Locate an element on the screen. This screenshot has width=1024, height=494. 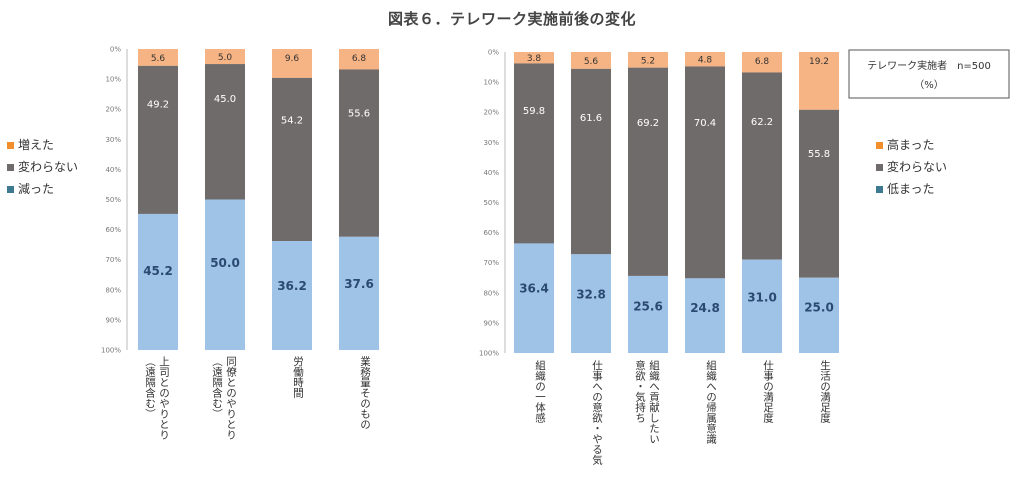
legend-label: 高まった is located at coordinates (911, 144).